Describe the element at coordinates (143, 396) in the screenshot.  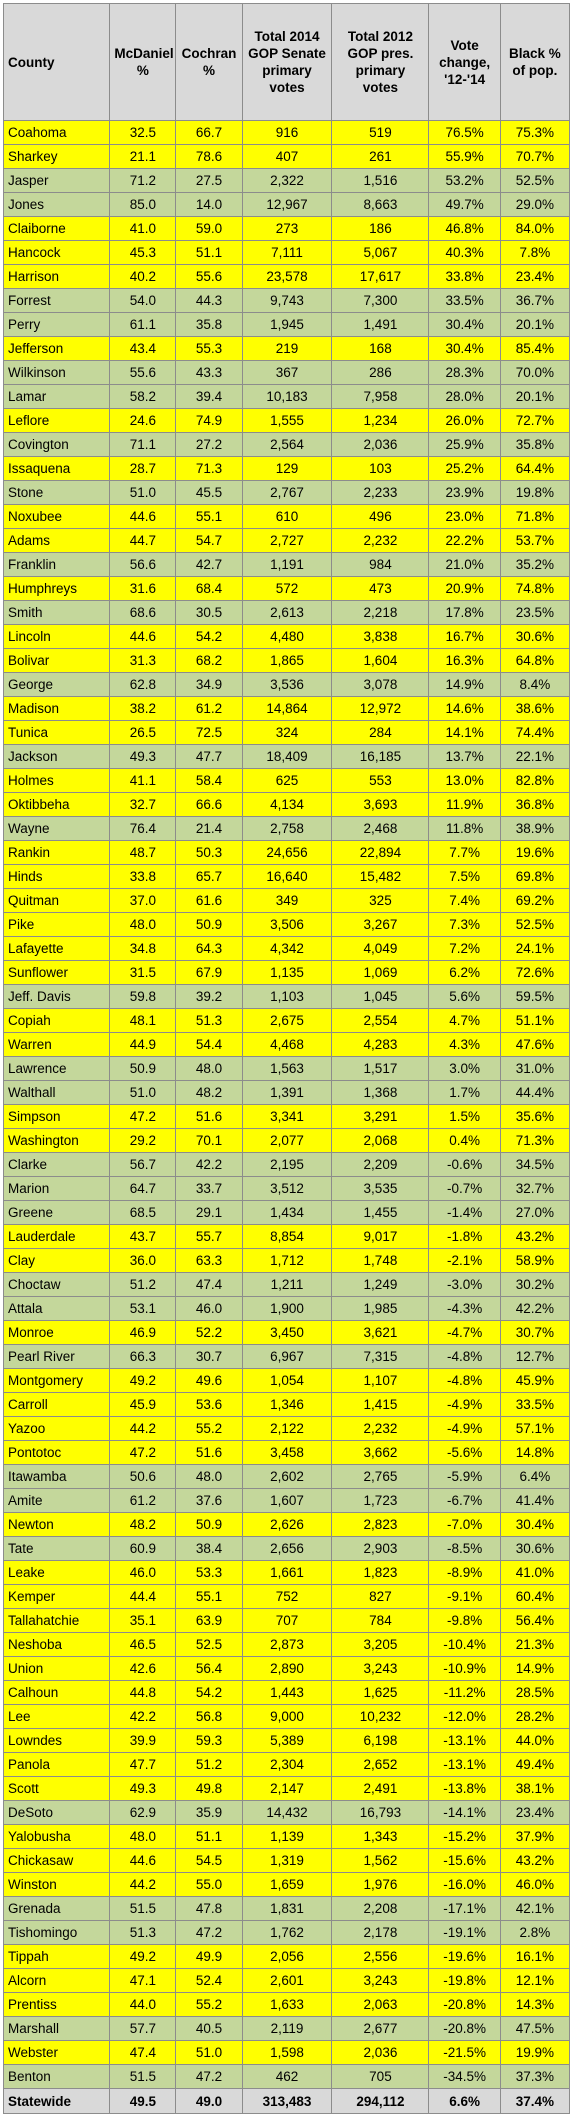
I see `mcdaniel-cell: 58.2` at that location.